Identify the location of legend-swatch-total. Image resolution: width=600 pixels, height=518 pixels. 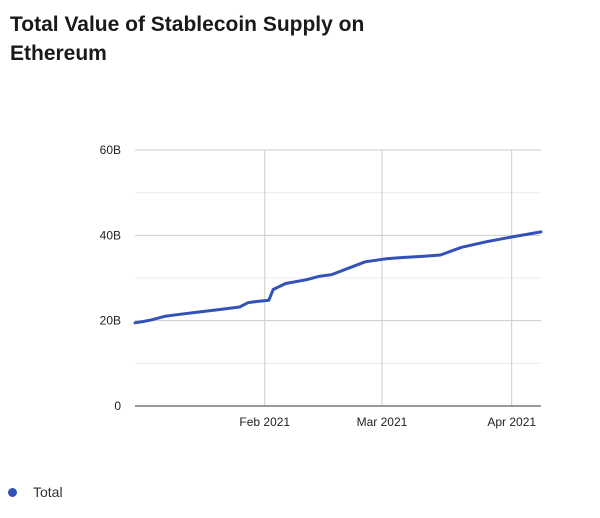
(12, 492).